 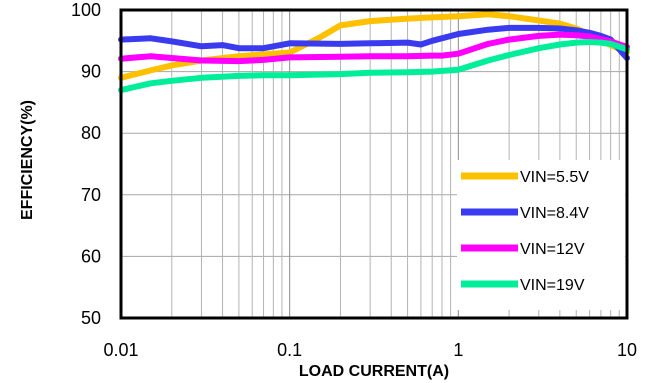 What do you see at coordinates (374, 371) in the screenshot?
I see `x-axis-title: LOAD CURRENT(A)` at bounding box center [374, 371].